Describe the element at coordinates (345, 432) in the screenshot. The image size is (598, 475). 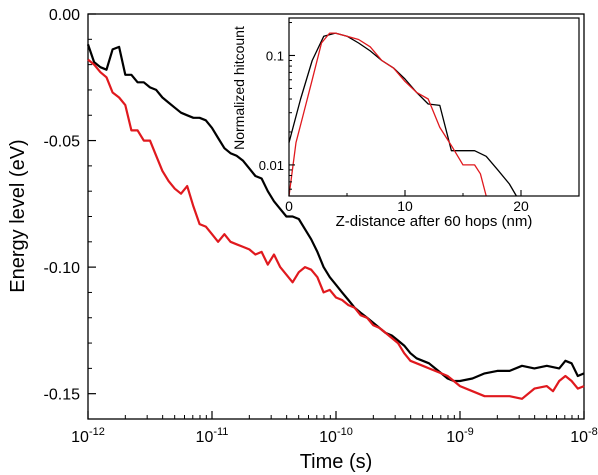
I see `main-x-tick-exponent: -10` at that location.